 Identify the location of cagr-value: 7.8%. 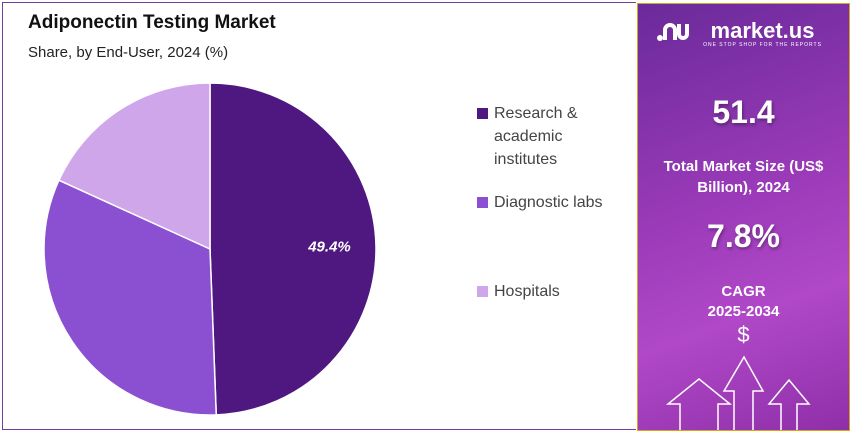
(743, 236).